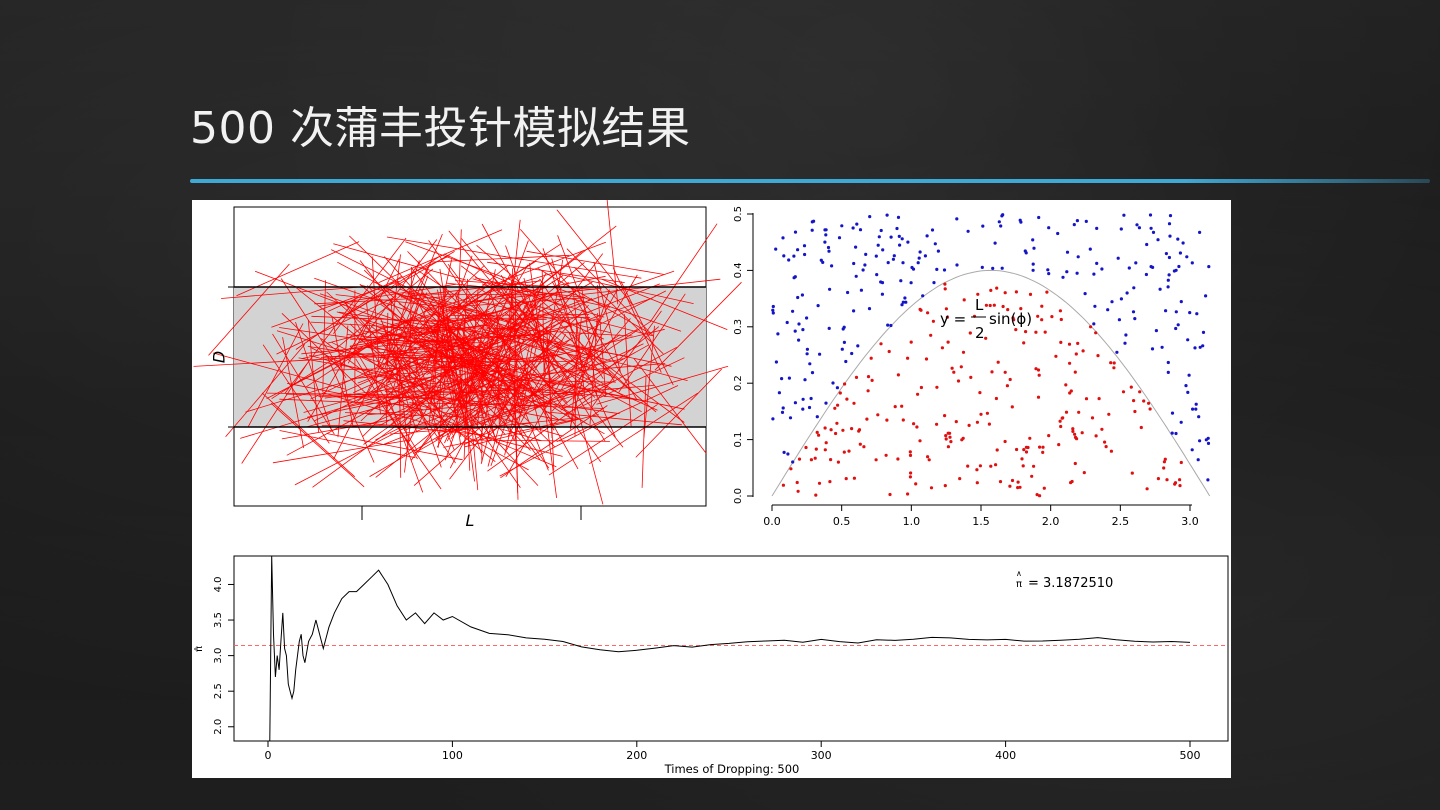  What do you see at coordinates (1019, 584) in the screenshot?
I see `pi-glyph: π` at bounding box center [1019, 584].